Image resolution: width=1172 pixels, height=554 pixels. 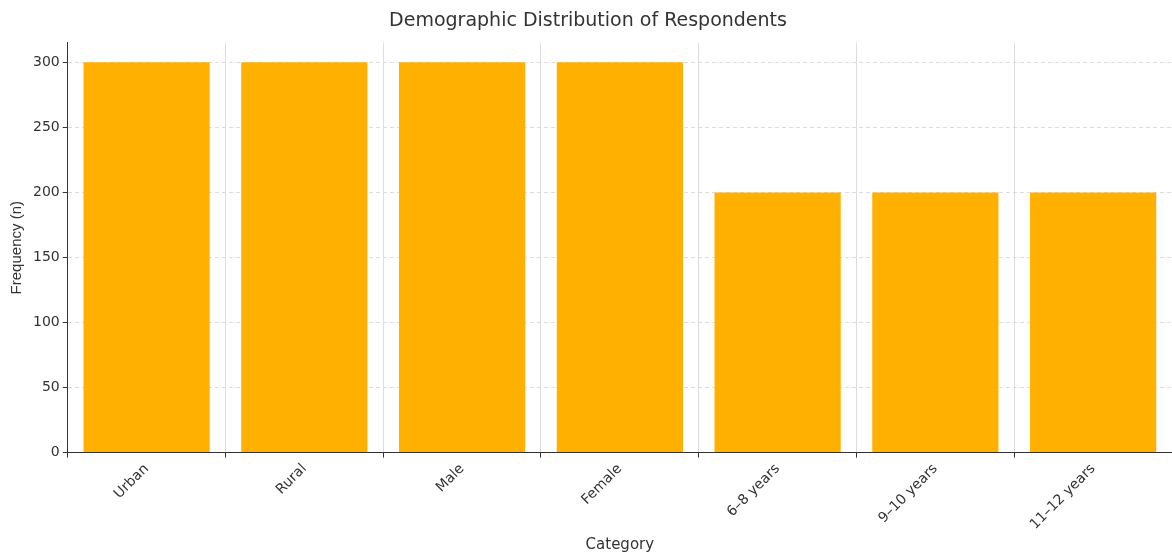 What do you see at coordinates (16, 248) in the screenshot?
I see `y-axis-title: Frequency (n)` at bounding box center [16, 248].